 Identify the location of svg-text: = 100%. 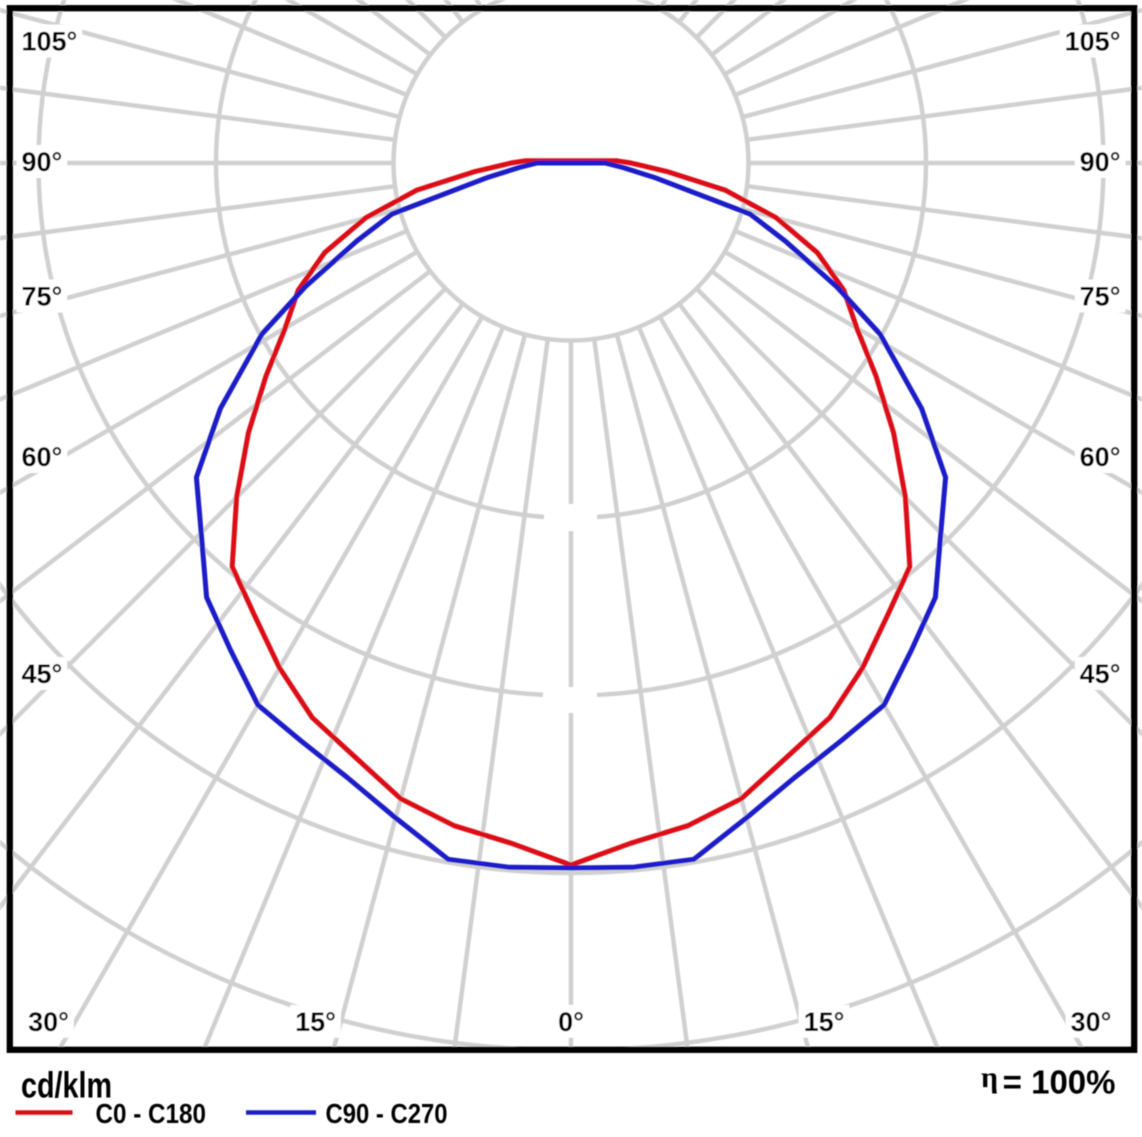
(1059, 1082).